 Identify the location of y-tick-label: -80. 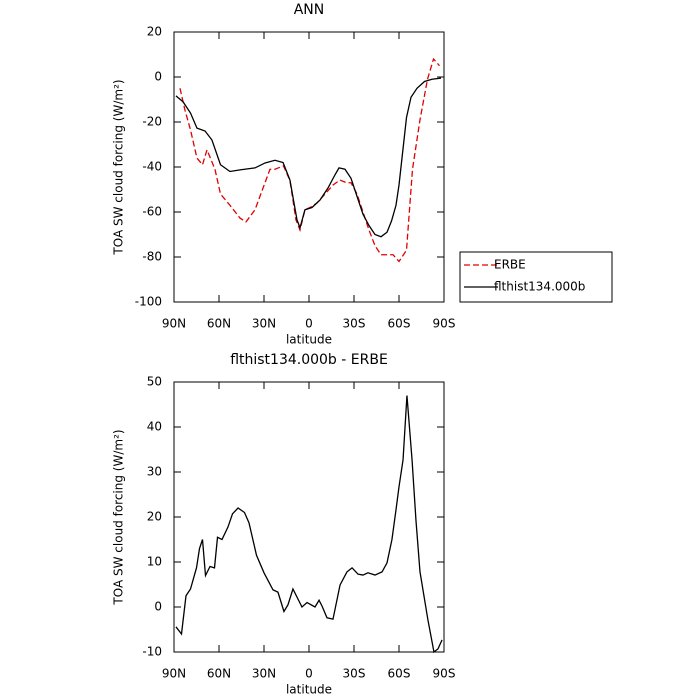
(152, 257).